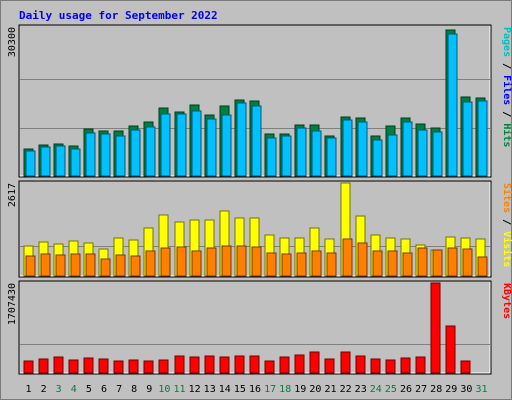  Describe the element at coordinates (164, 389) in the screenshot. I see `x-tick-label: 10` at that location.